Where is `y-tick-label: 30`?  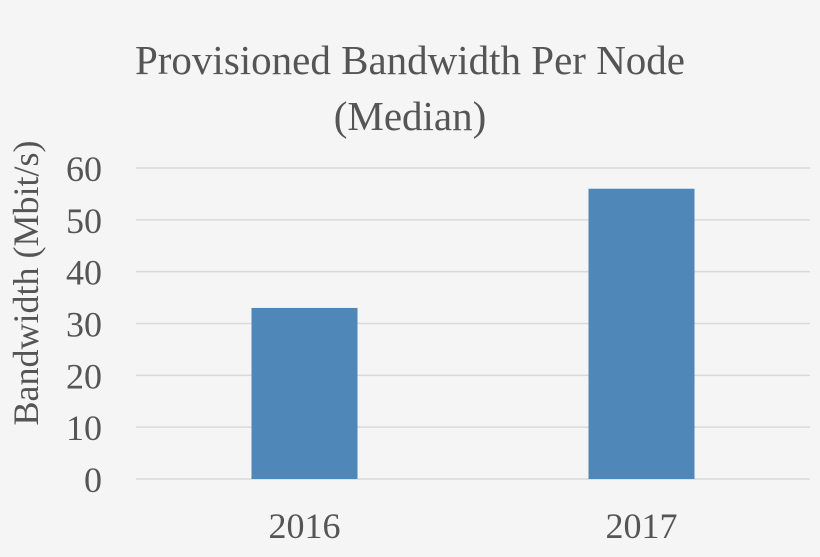
y-tick-label: 30 is located at coordinates (84, 325).